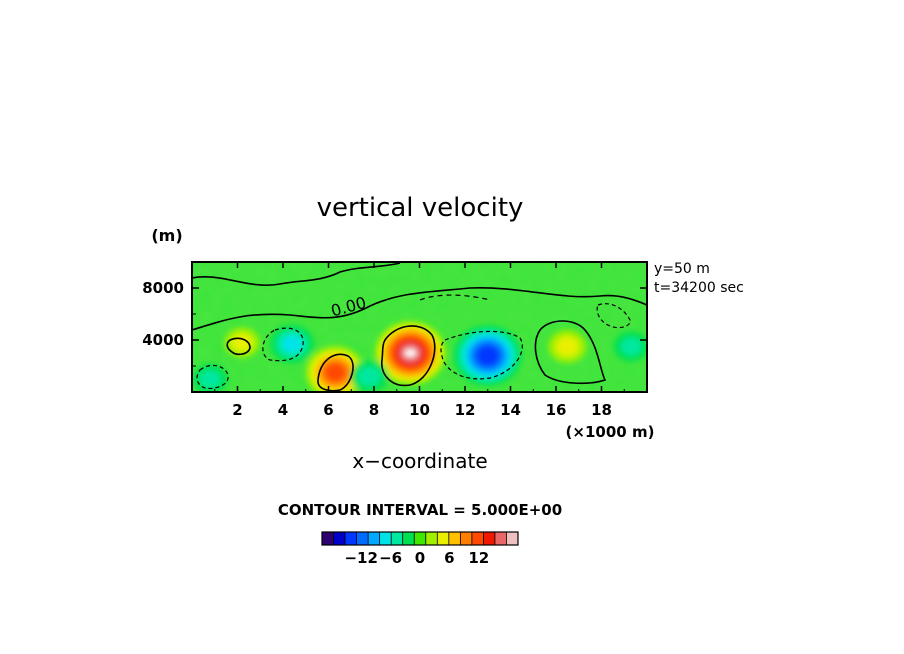  Describe the element at coordinates (682, 269) in the screenshot. I see `annotation-y: y=50 m` at that location.